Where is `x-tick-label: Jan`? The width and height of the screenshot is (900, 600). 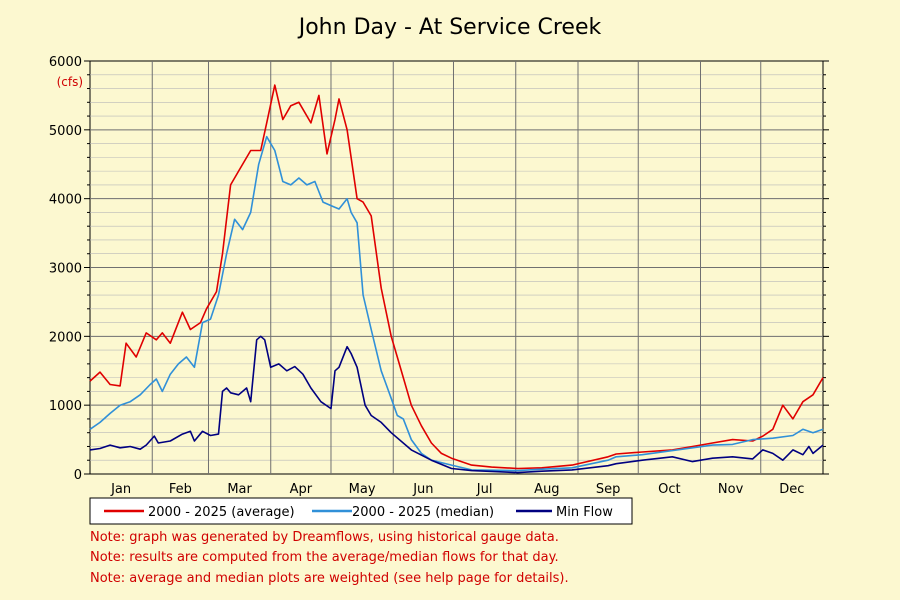
x-tick-label: Jan is located at coordinates (120, 489).